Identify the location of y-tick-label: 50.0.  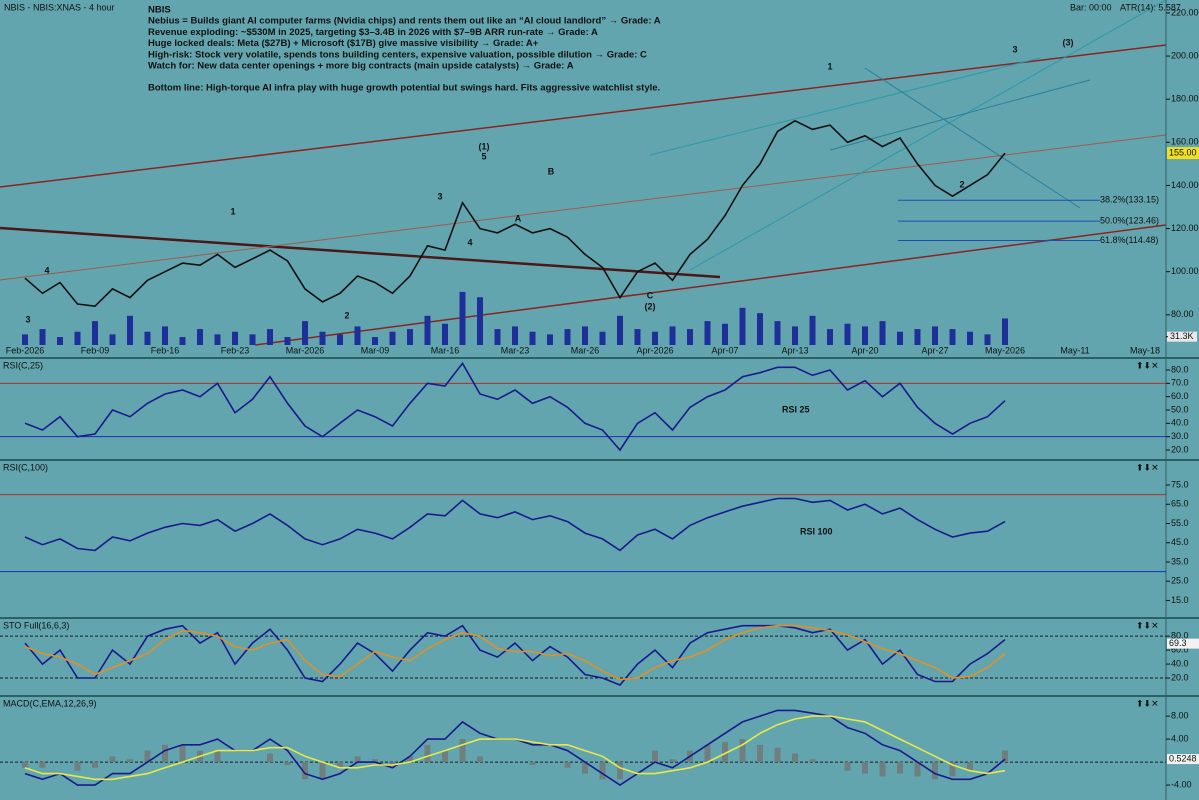
(1180, 409).